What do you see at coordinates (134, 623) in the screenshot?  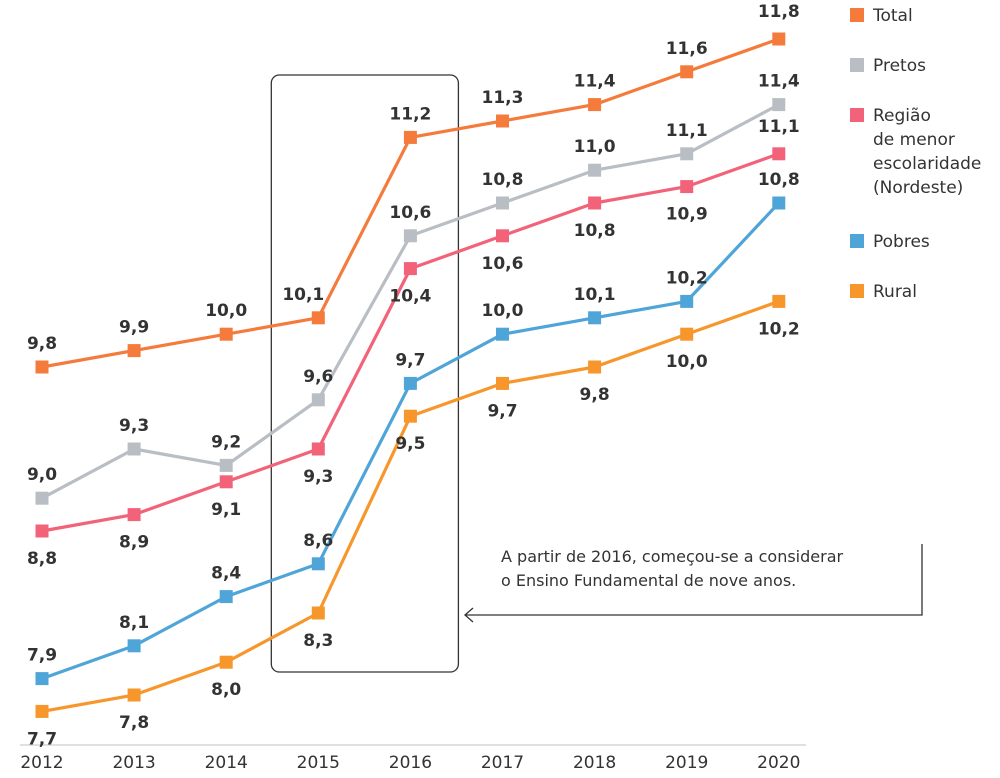 I see `data-label: 8,1` at bounding box center [134, 623].